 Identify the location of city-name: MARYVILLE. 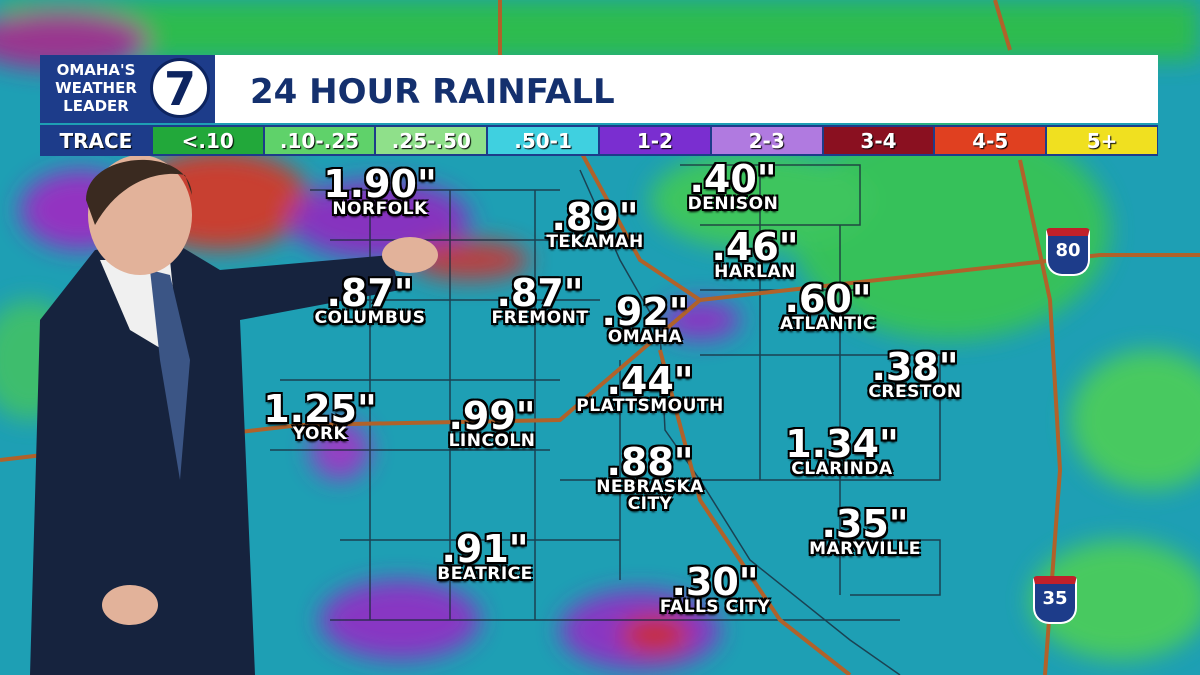
(865, 549).